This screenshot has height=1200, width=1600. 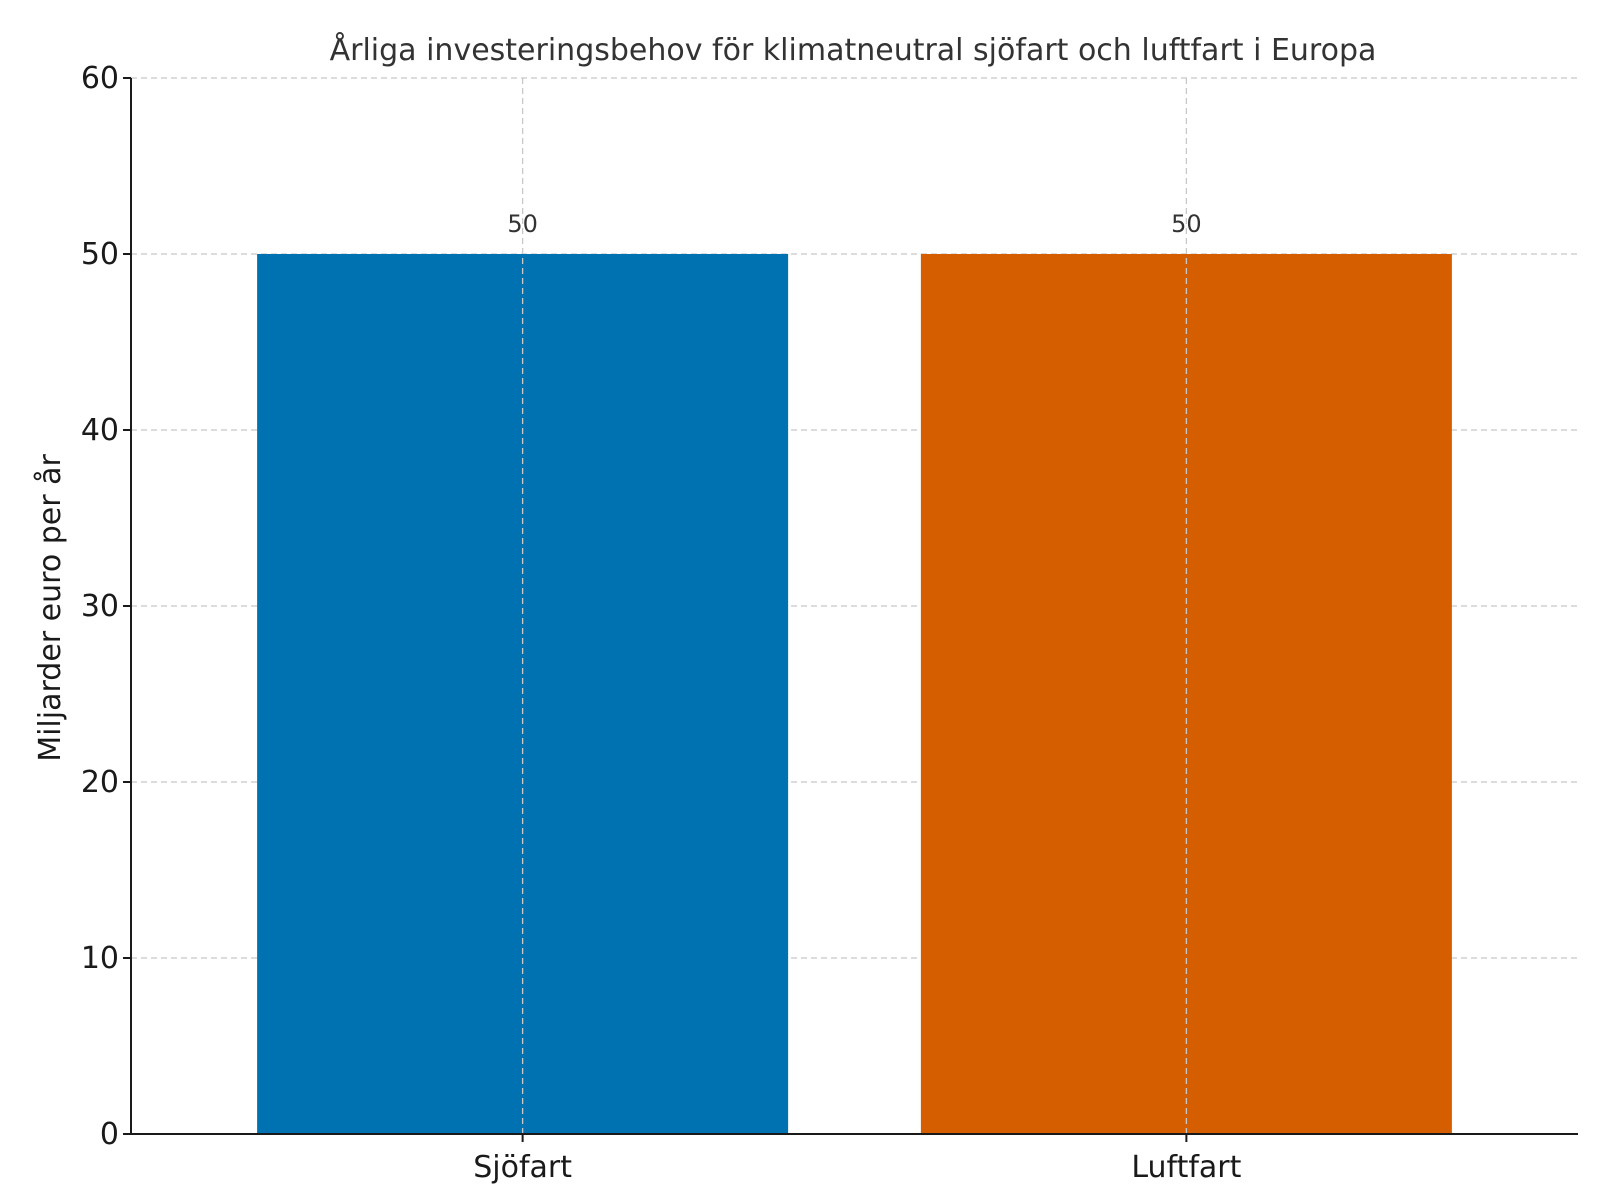 What do you see at coordinates (100, 958) in the screenshot?
I see `y-tick-label: 10` at bounding box center [100, 958].